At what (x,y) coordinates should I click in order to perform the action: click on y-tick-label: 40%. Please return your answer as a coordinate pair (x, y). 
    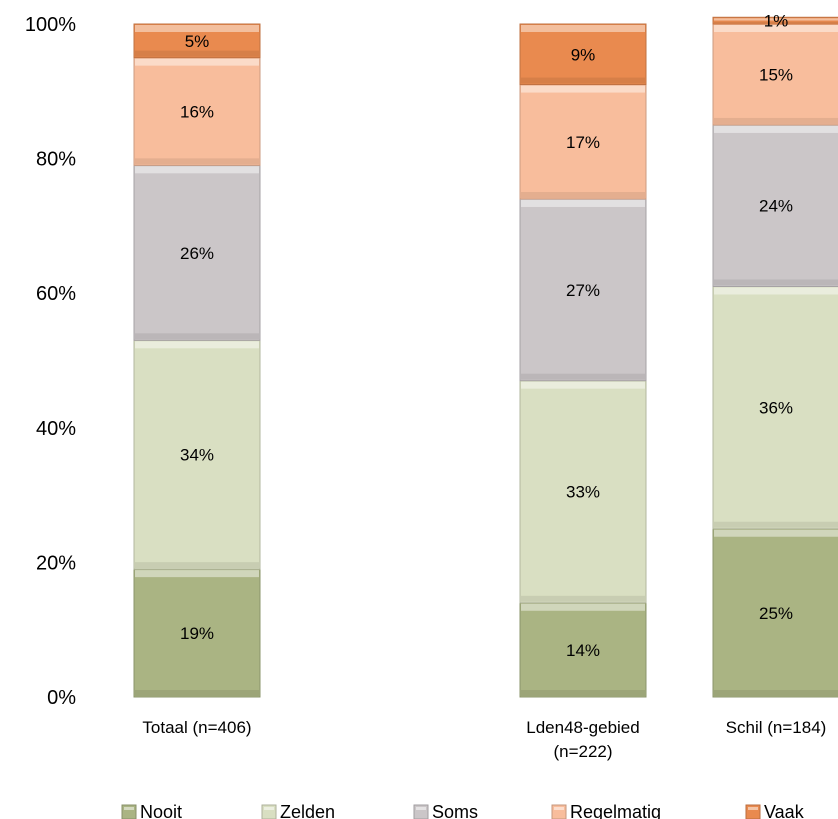
    Looking at the image, I should click on (56, 429).